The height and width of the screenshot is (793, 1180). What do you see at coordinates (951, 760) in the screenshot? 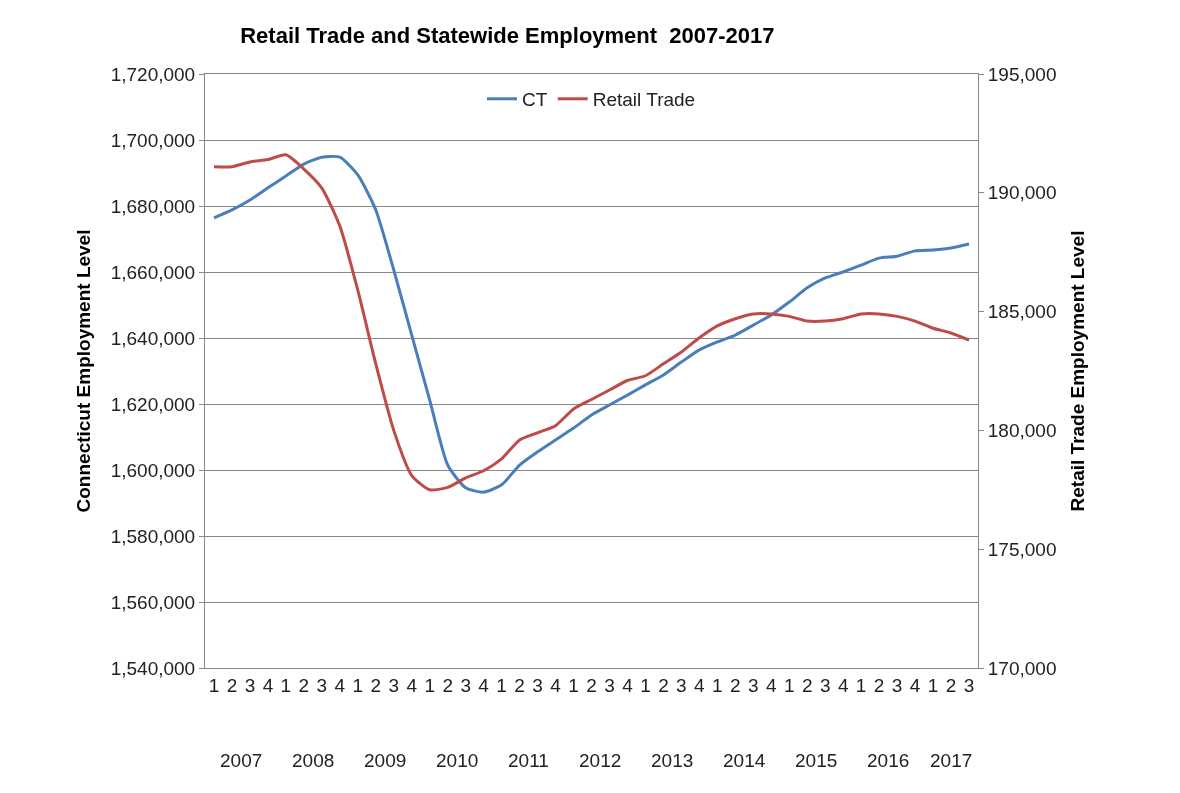
I see `text: 2017` at bounding box center [951, 760].